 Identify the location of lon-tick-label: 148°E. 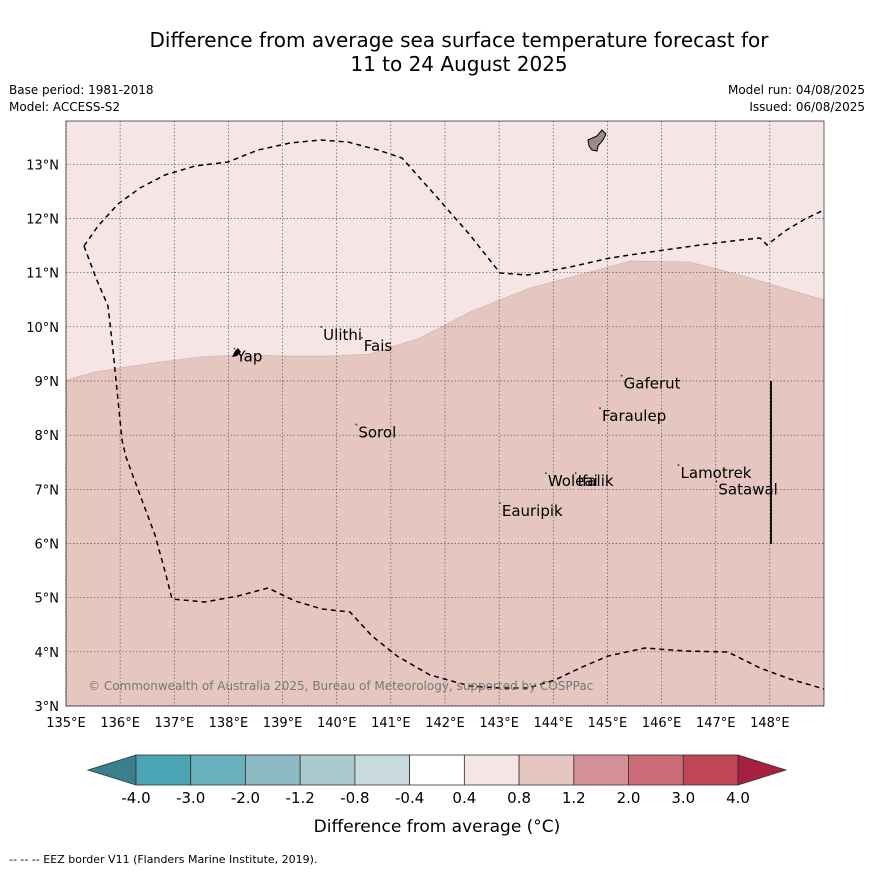
(770, 723).